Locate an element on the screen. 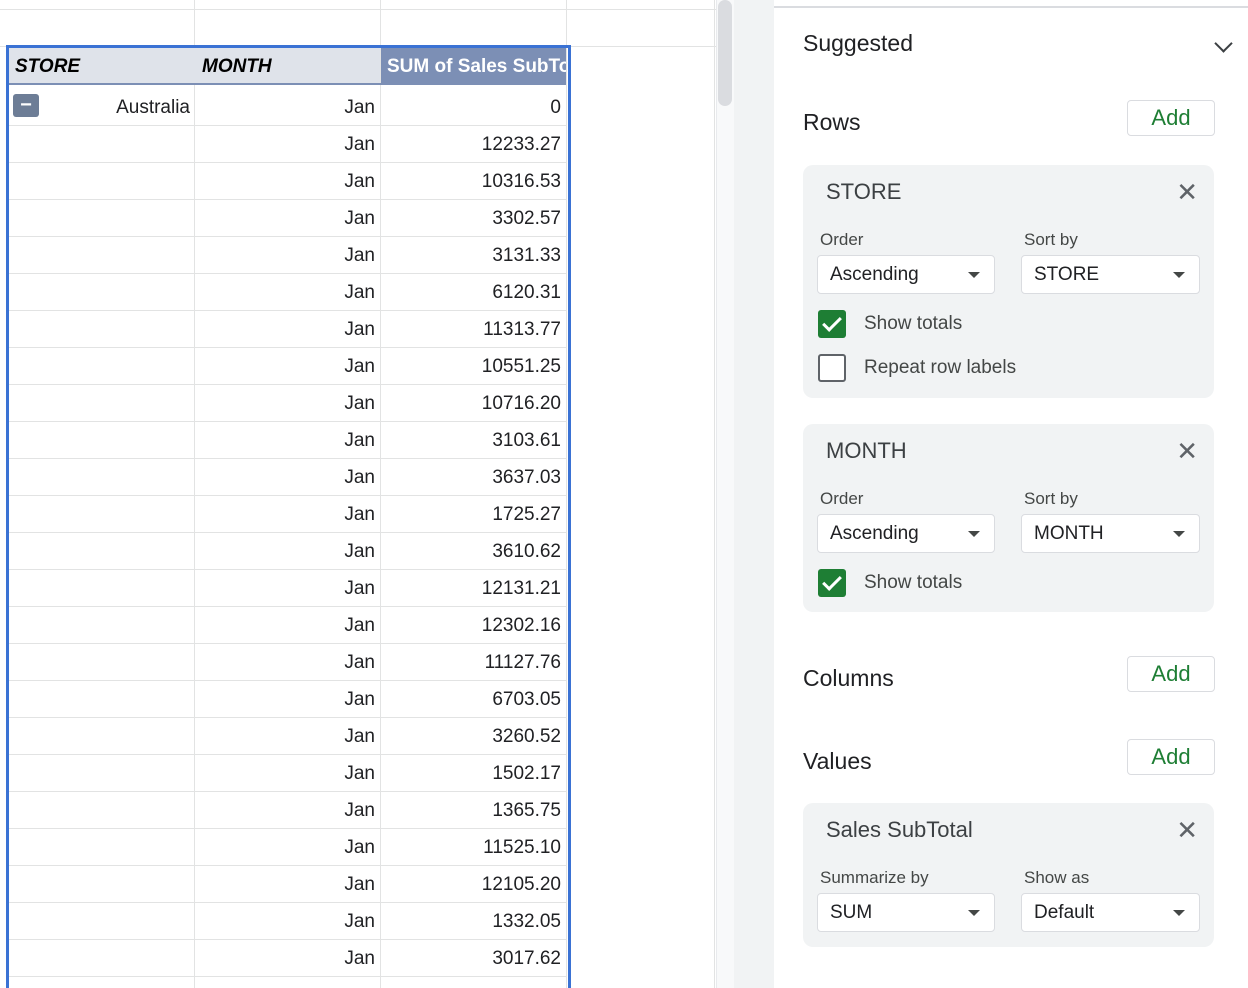 The height and width of the screenshot is (988, 1248). sum-value-cell: 10316.53 is located at coordinates (521, 181).